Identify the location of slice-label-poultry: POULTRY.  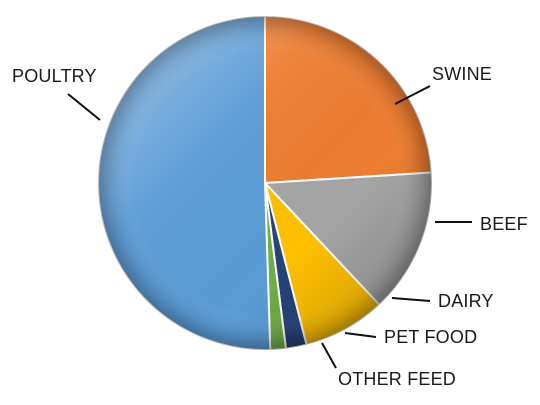
(54, 76).